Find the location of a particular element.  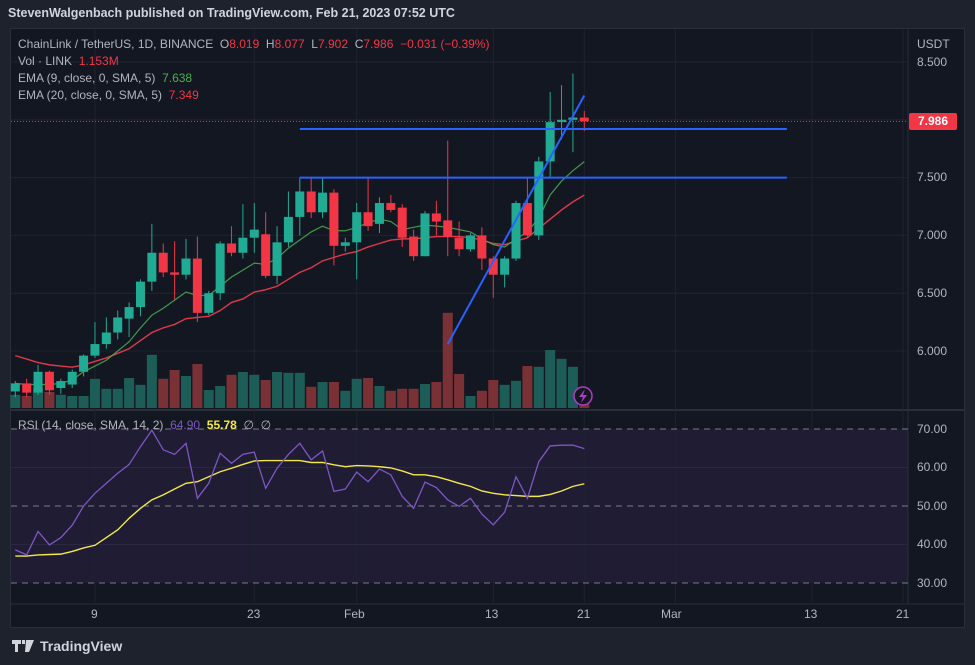

price-tick: 7.000 is located at coordinates (932, 235).